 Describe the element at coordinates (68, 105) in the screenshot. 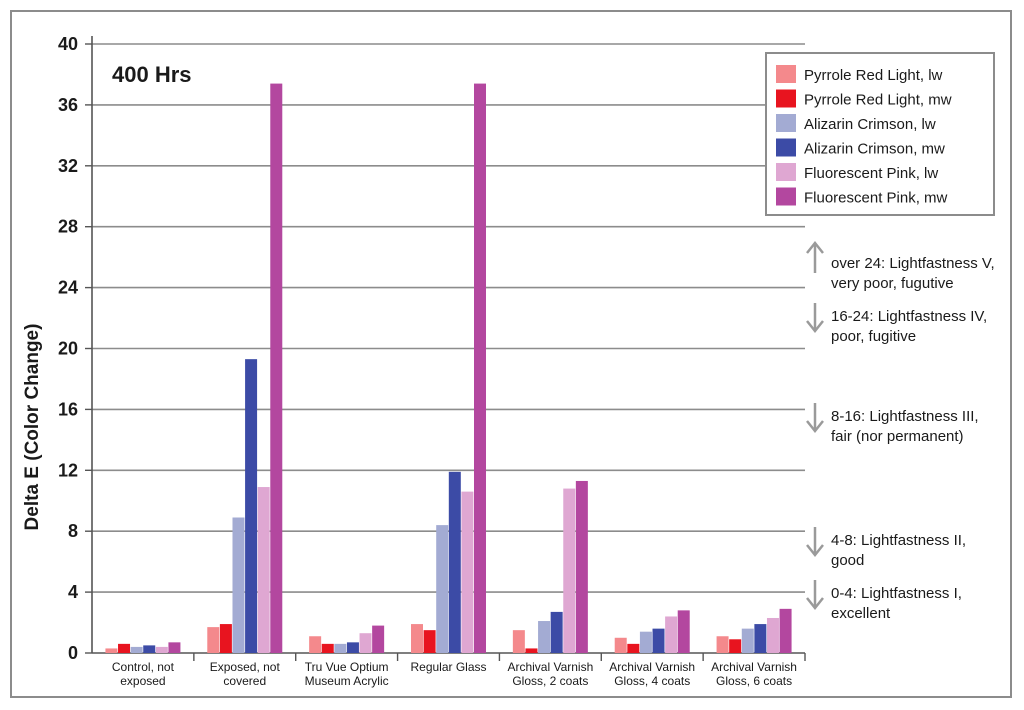

I see `y-tick-label: 36` at that location.